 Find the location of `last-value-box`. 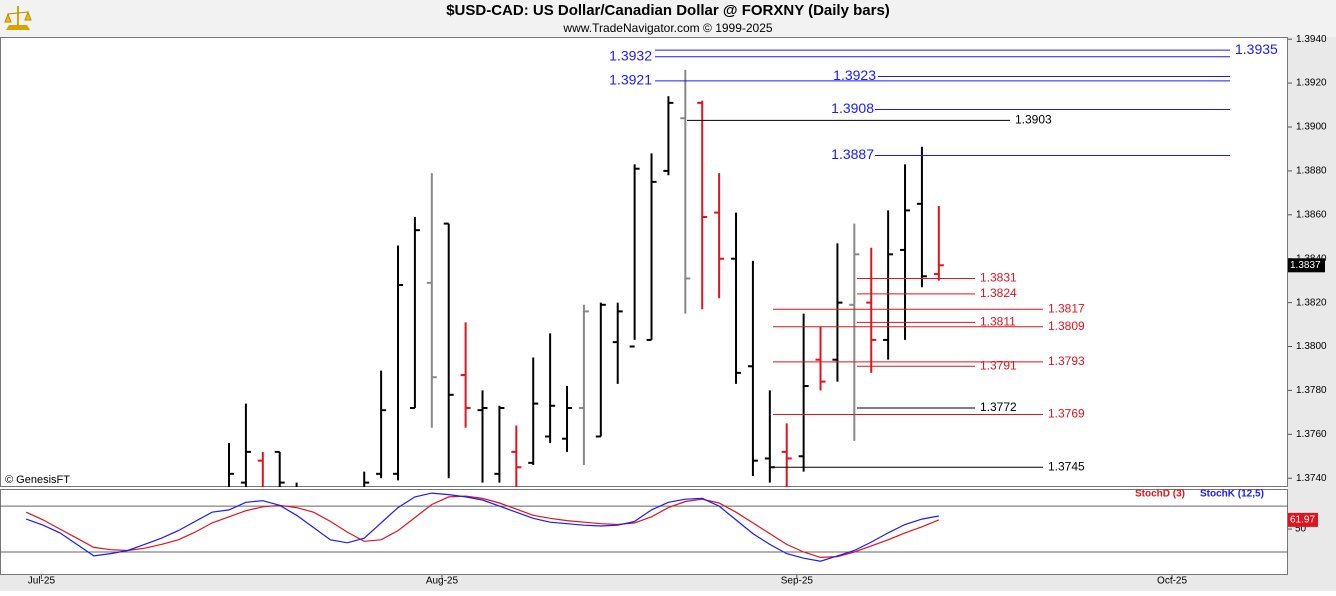

last-value-box is located at coordinates (1303, 519).